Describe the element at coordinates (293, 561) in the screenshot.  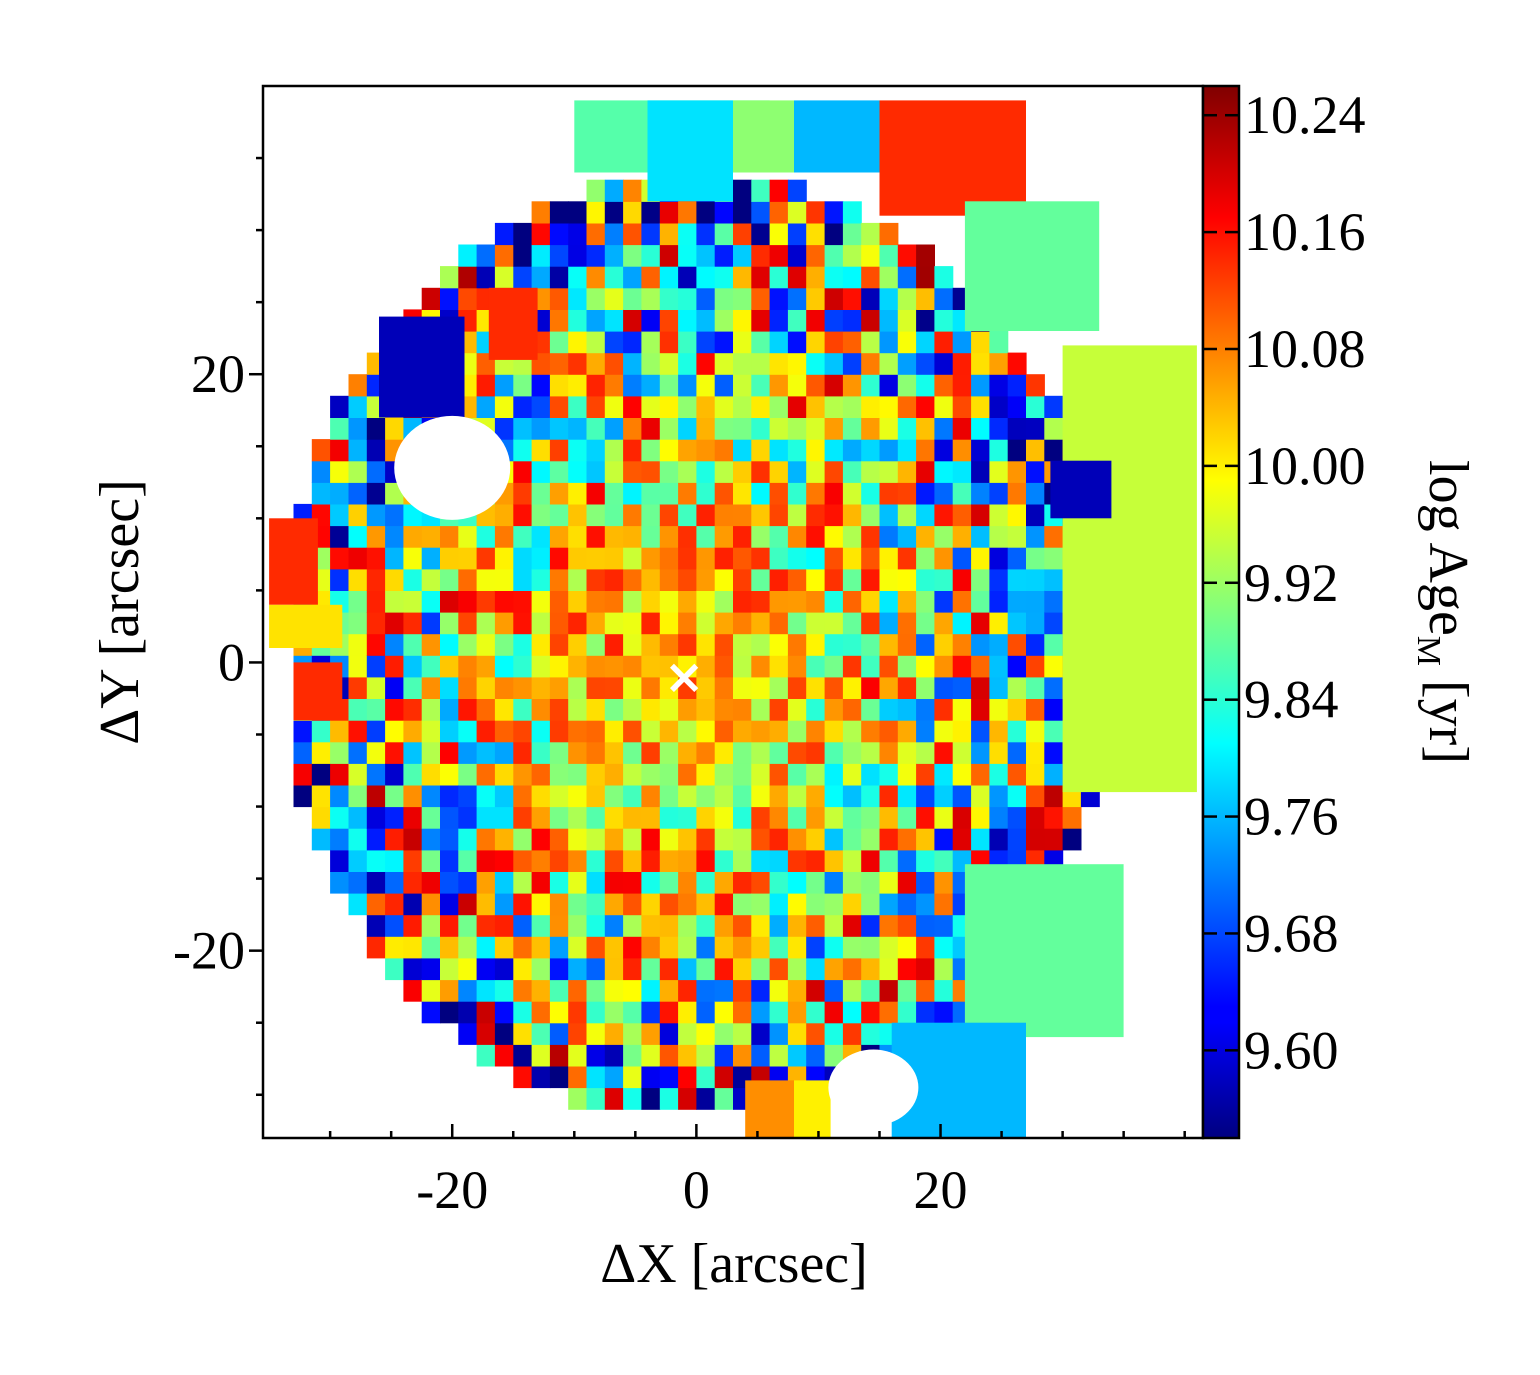
I see `west-red-bin` at that location.